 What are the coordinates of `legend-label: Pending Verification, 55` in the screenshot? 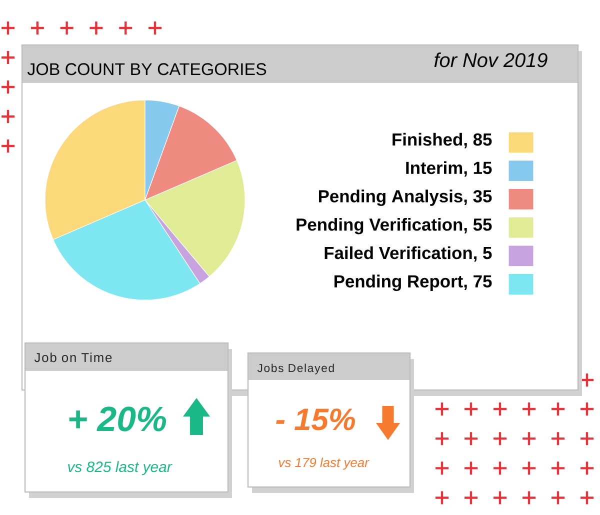 It's located at (394, 226).